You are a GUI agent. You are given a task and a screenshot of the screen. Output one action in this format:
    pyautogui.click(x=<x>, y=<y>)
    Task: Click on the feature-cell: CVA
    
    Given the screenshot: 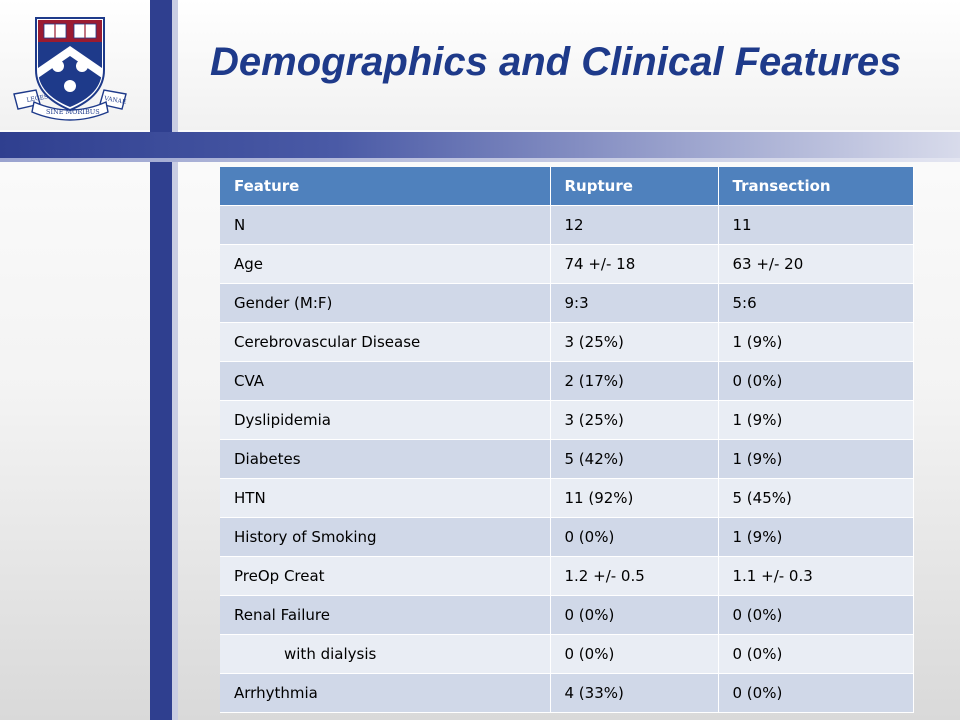 What is the action you would take?
    pyautogui.click(x=385, y=381)
    